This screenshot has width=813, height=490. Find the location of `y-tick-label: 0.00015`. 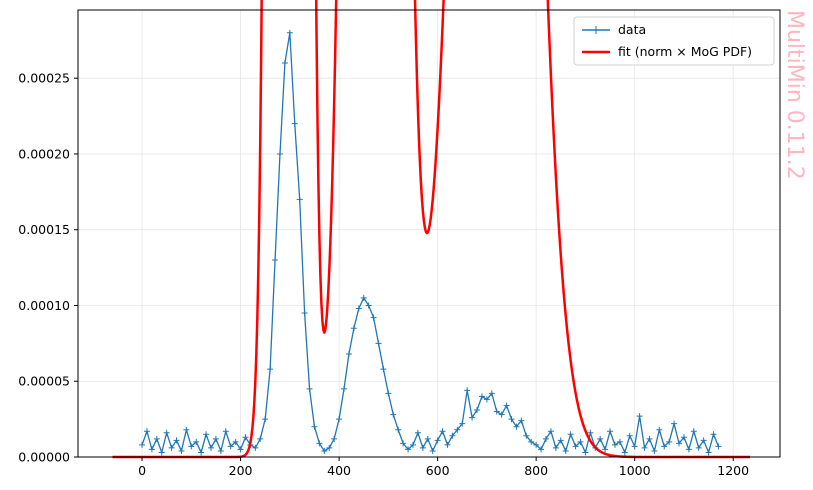

y-tick-label: 0.00015 is located at coordinates (44, 229).